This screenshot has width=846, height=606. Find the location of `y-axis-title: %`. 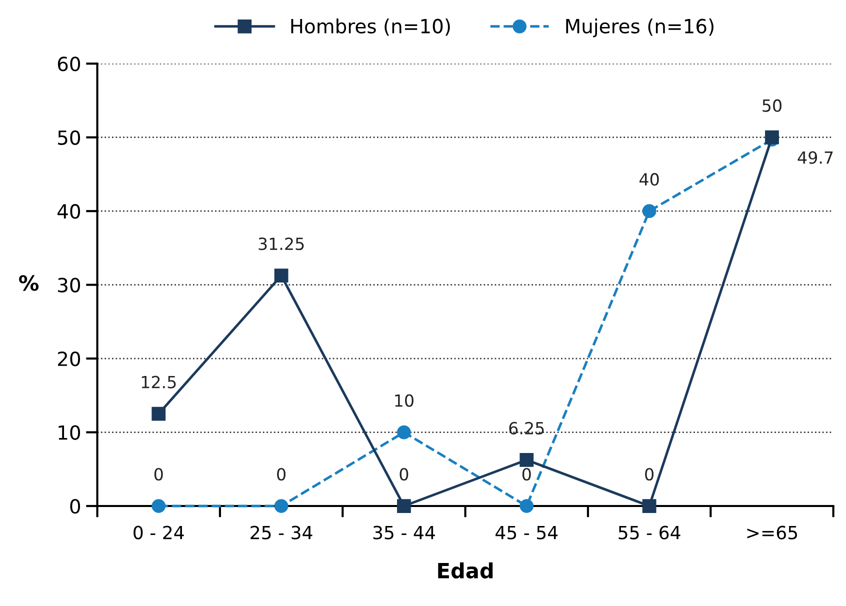

y-axis-title: % is located at coordinates (29, 283).